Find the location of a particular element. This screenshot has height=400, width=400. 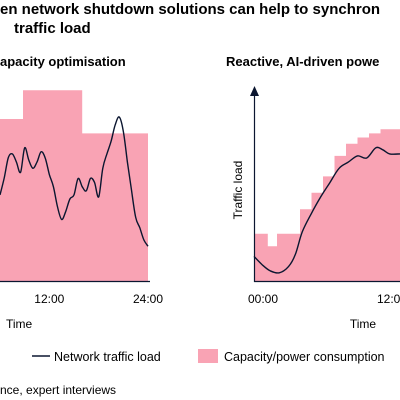

left-x-tick-12: 12:00 is located at coordinates (49, 299).